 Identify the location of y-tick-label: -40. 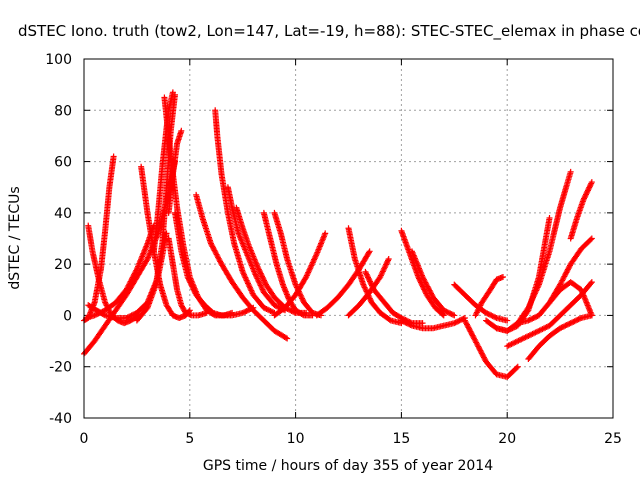
(60, 419).